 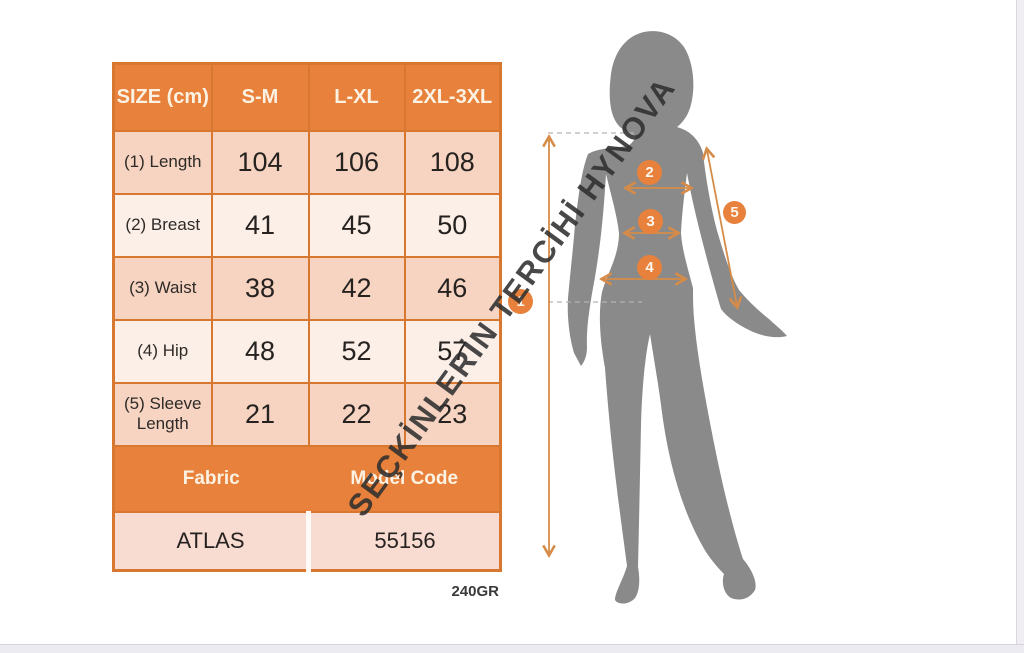 I want to click on table-row: (4) Hip 48 52 57, so click(x=307, y=351).